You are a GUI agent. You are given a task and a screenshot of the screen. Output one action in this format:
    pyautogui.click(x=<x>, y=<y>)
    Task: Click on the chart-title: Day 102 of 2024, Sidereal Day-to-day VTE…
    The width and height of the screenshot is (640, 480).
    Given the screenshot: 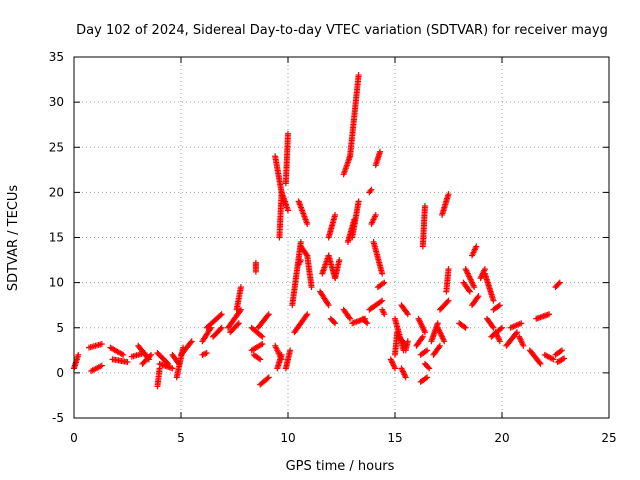 What is the action you would take?
    pyautogui.click(x=342, y=30)
    